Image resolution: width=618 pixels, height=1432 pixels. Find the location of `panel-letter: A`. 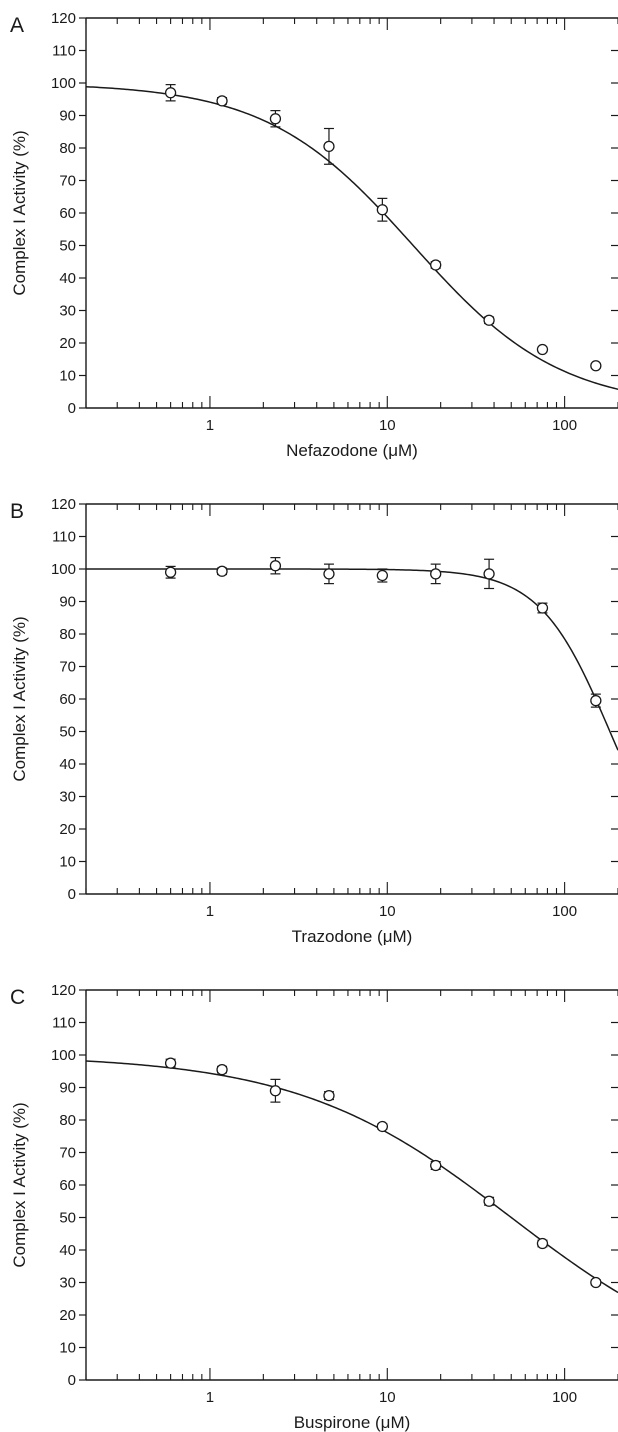

panel-letter: A is located at coordinates (17, 25).